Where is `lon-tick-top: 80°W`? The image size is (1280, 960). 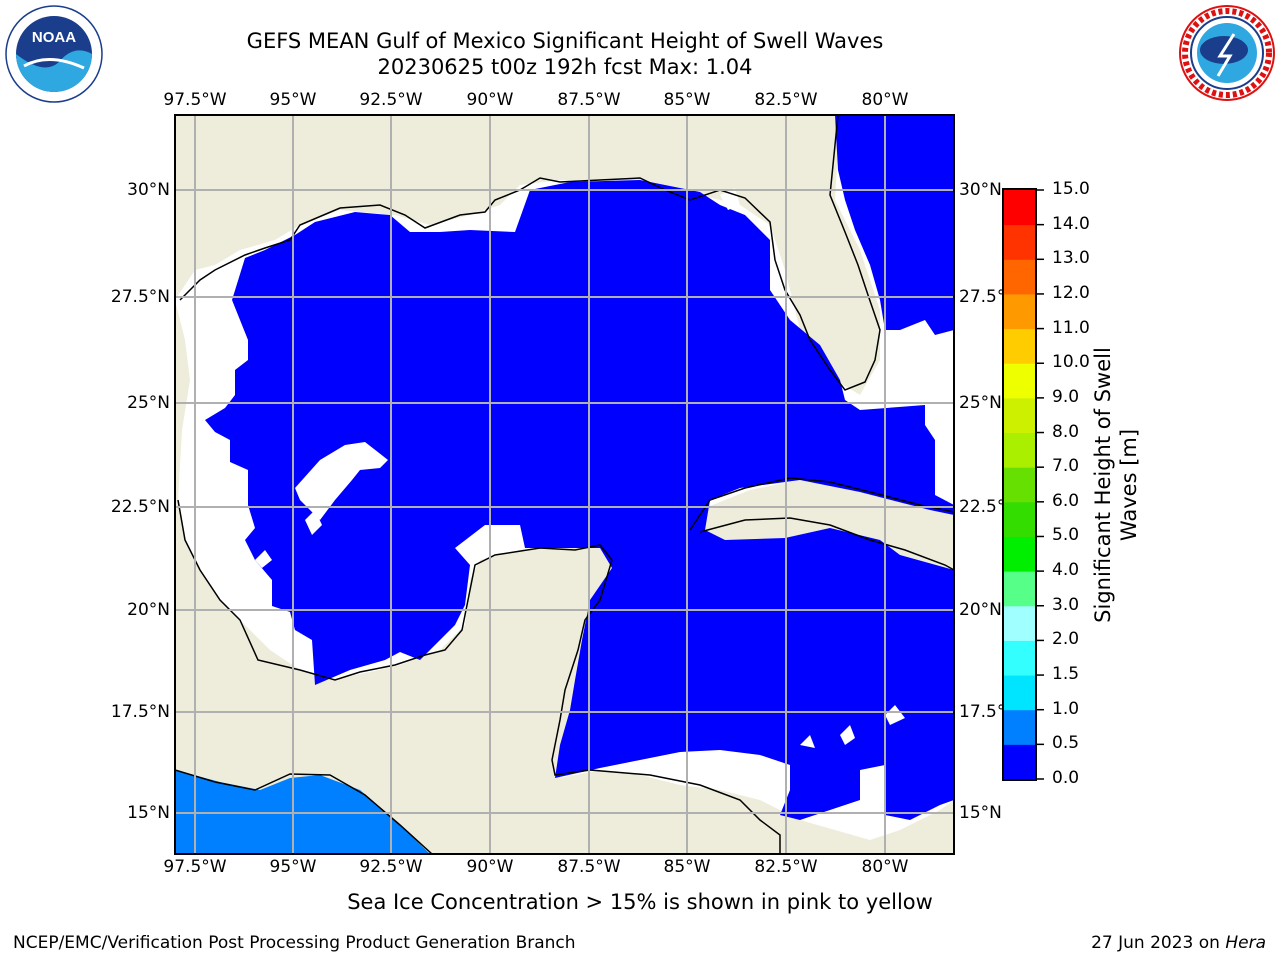 lon-tick-top: 80°W is located at coordinates (885, 100).